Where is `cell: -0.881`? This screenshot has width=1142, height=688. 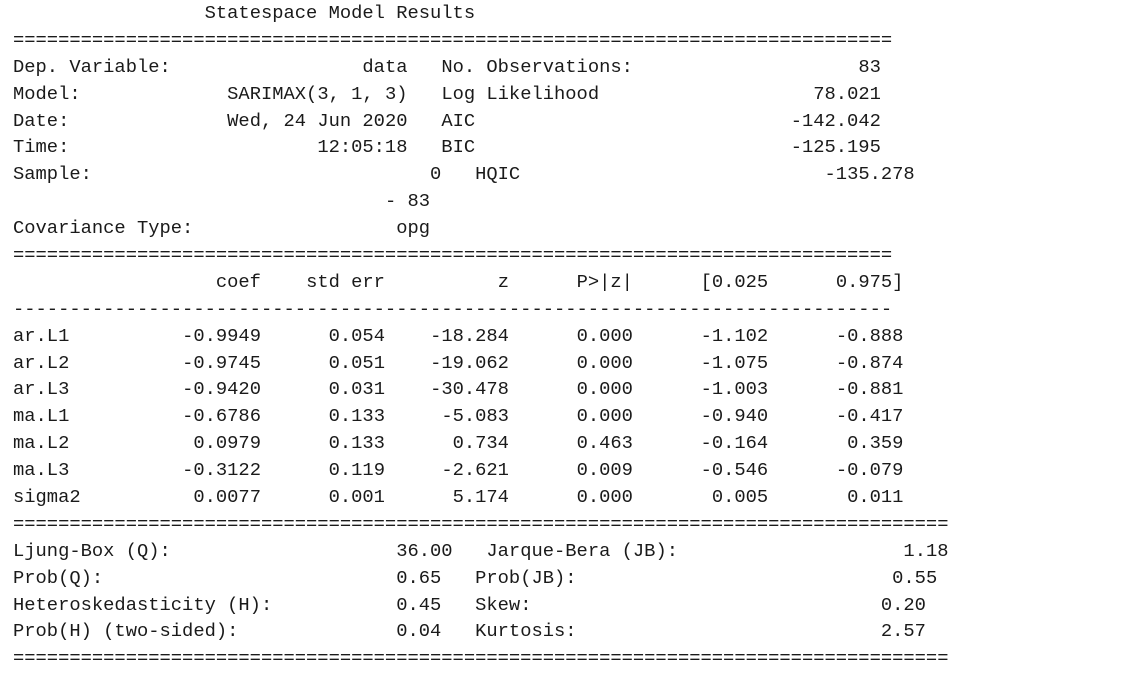 cell: -0.881 is located at coordinates (869, 389).